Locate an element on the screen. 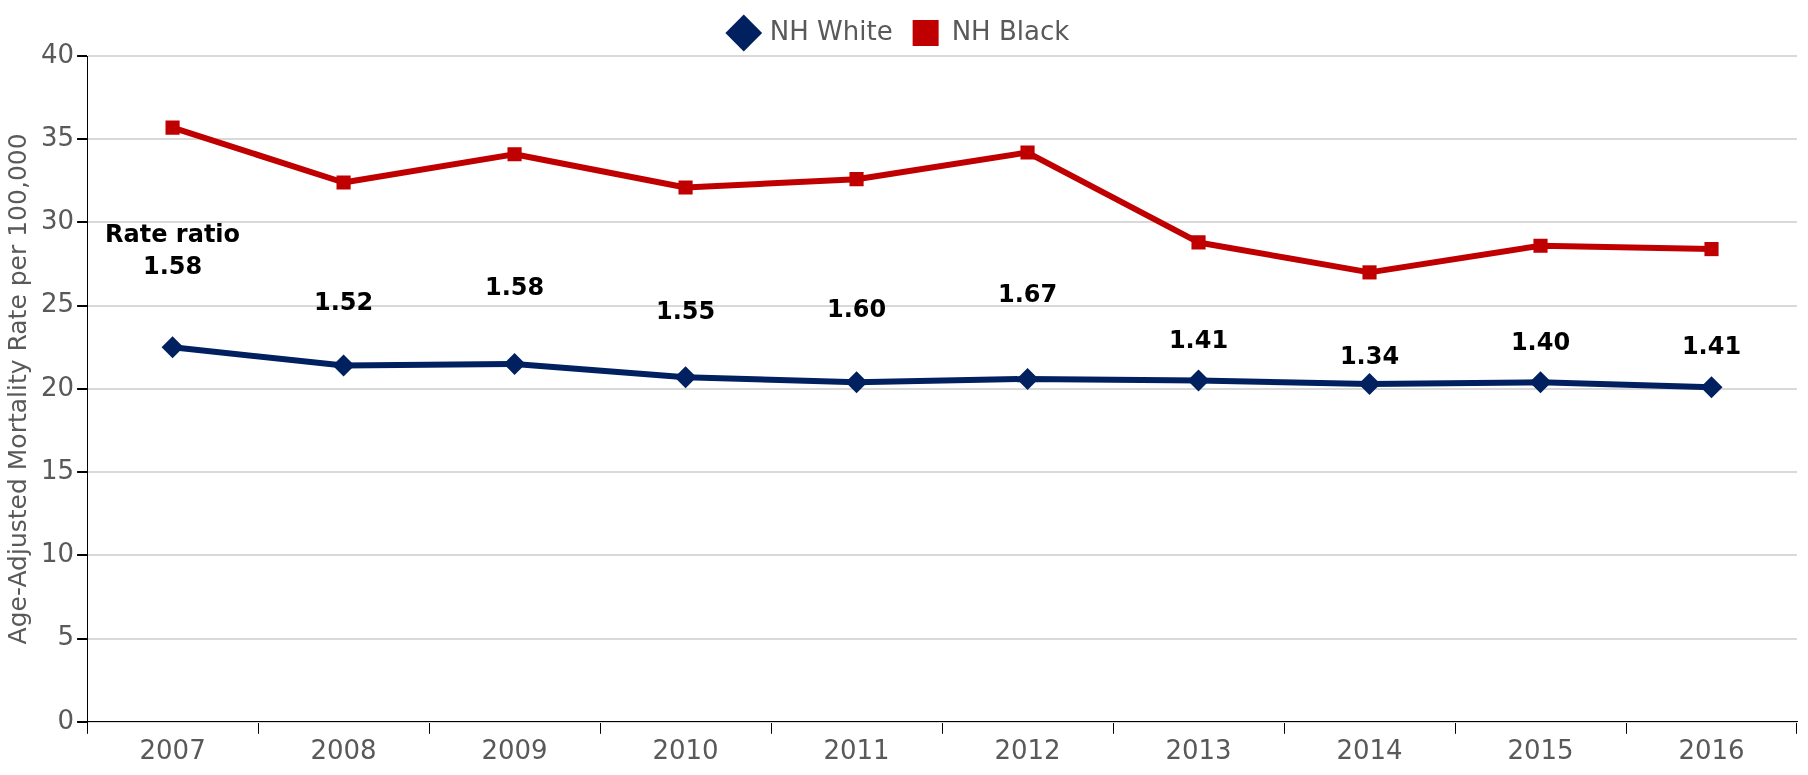 The width and height of the screenshot is (1808, 775). annotation: 1.40 is located at coordinates (1540, 342).